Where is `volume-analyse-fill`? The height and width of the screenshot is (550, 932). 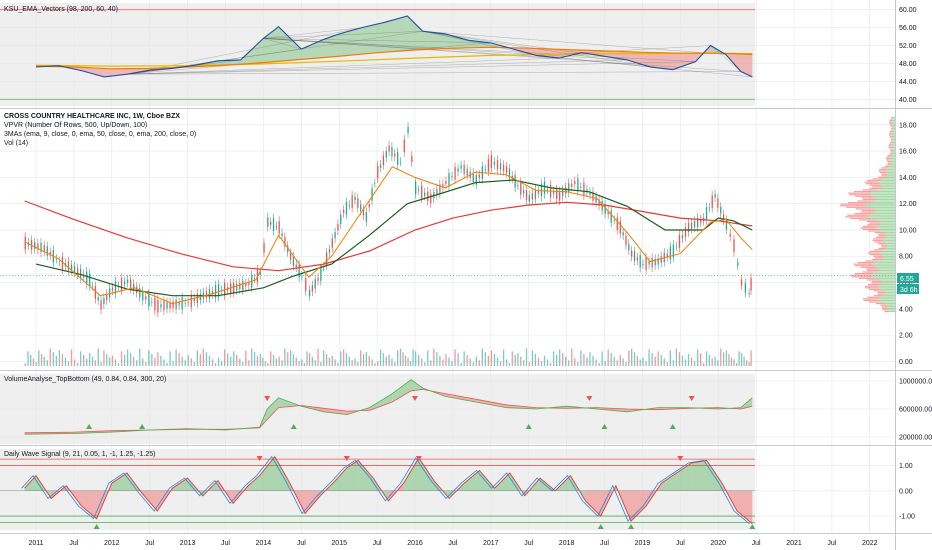
volume-analyse-fill is located at coordinates (490, 403).